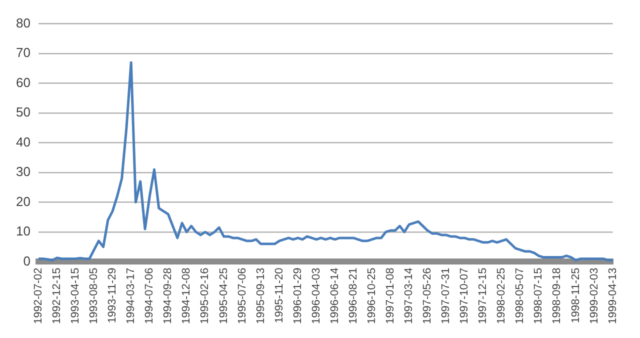  What do you see at coordinates (520, 296) in the screenshot?
I see `x-tick-label: 1998-05-07` at bounding box center [520, 296].